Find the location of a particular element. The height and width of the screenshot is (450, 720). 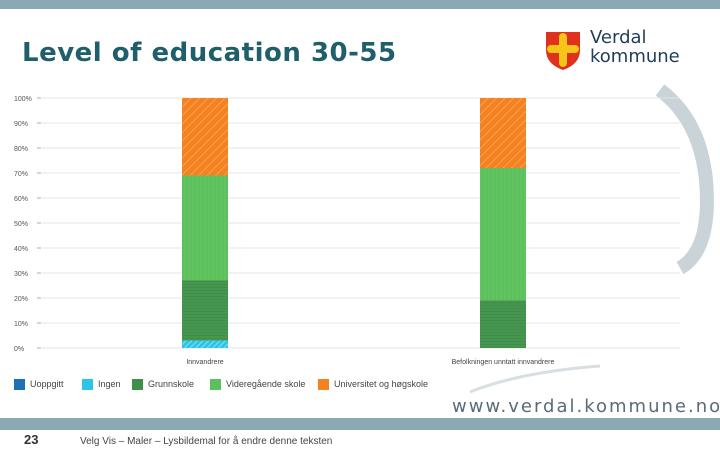

y-tick-label: 50% is located at coordinates (21, 224).